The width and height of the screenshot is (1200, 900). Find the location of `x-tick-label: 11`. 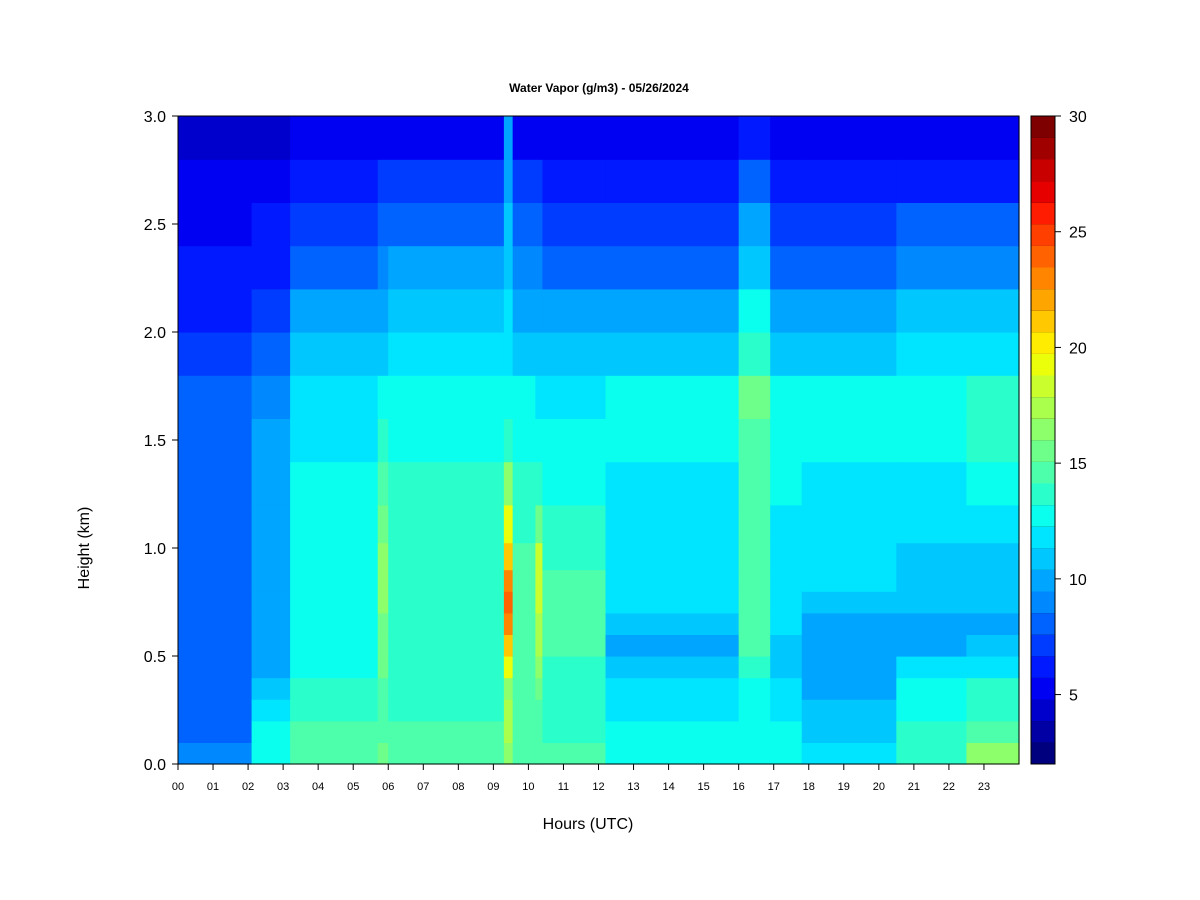

x-tick-label: 11 is located at coordinates (563, 787).